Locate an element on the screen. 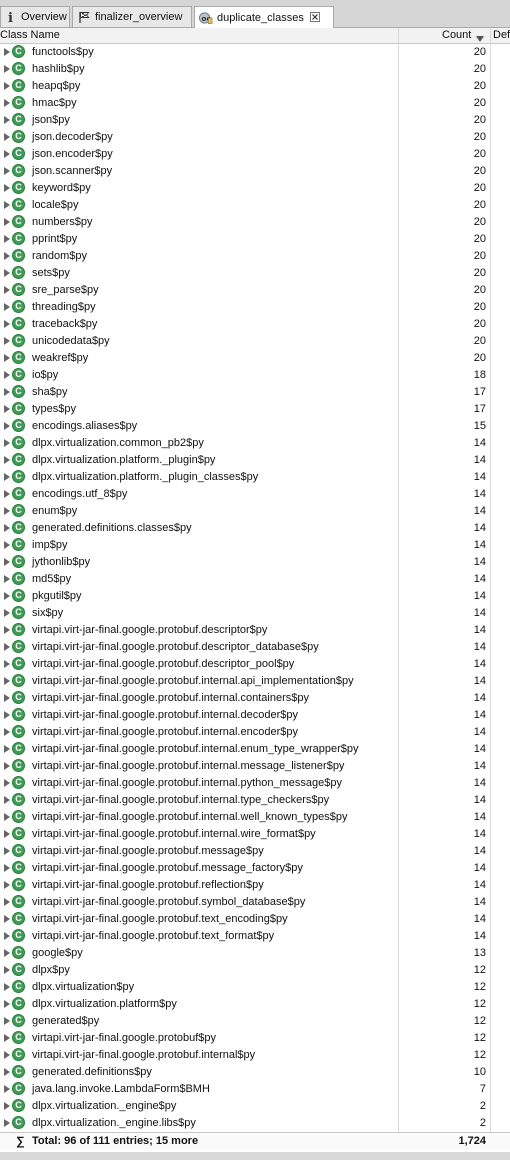 The height and width of the screenshot is (1160, 510). close-icon is located at coordinates (314, 18).